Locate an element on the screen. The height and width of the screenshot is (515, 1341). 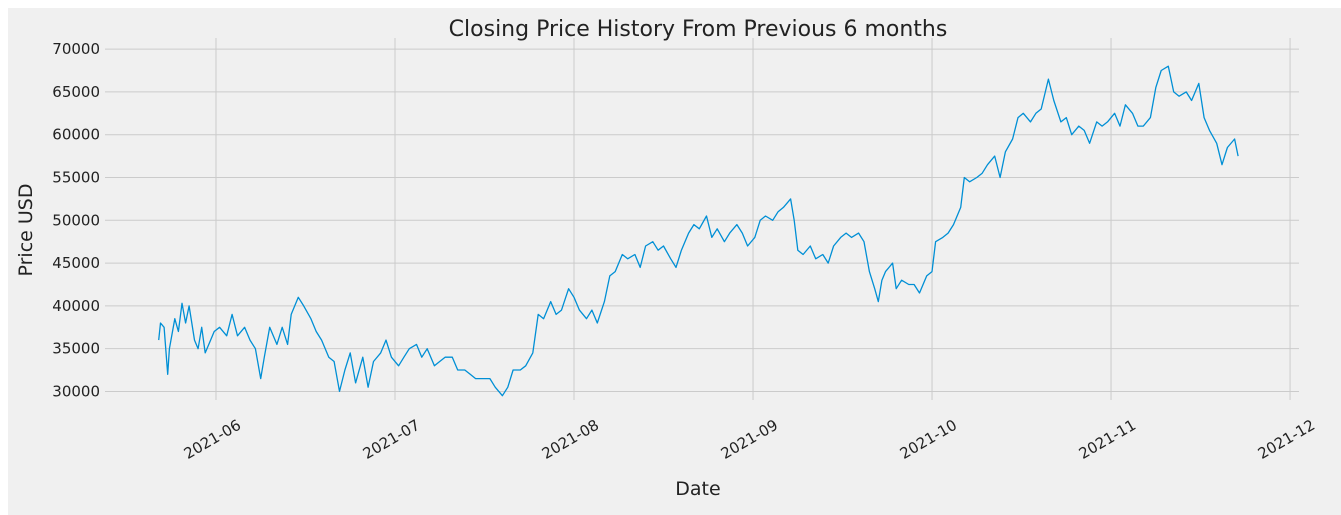
y-tick-label: 55000 is located at coordinates (76, 177).